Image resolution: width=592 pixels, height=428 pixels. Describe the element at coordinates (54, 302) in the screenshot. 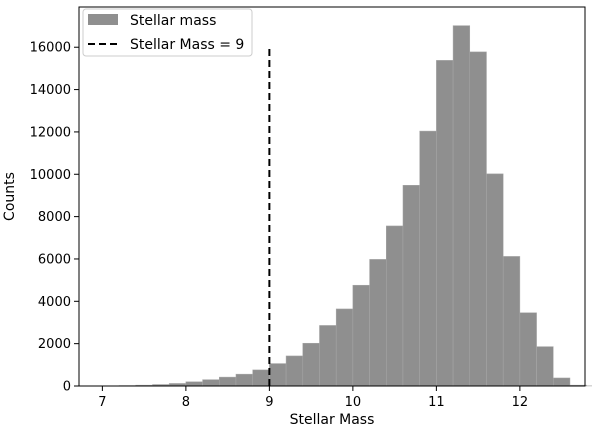

I see `y-tick-label: 4000` at that location.